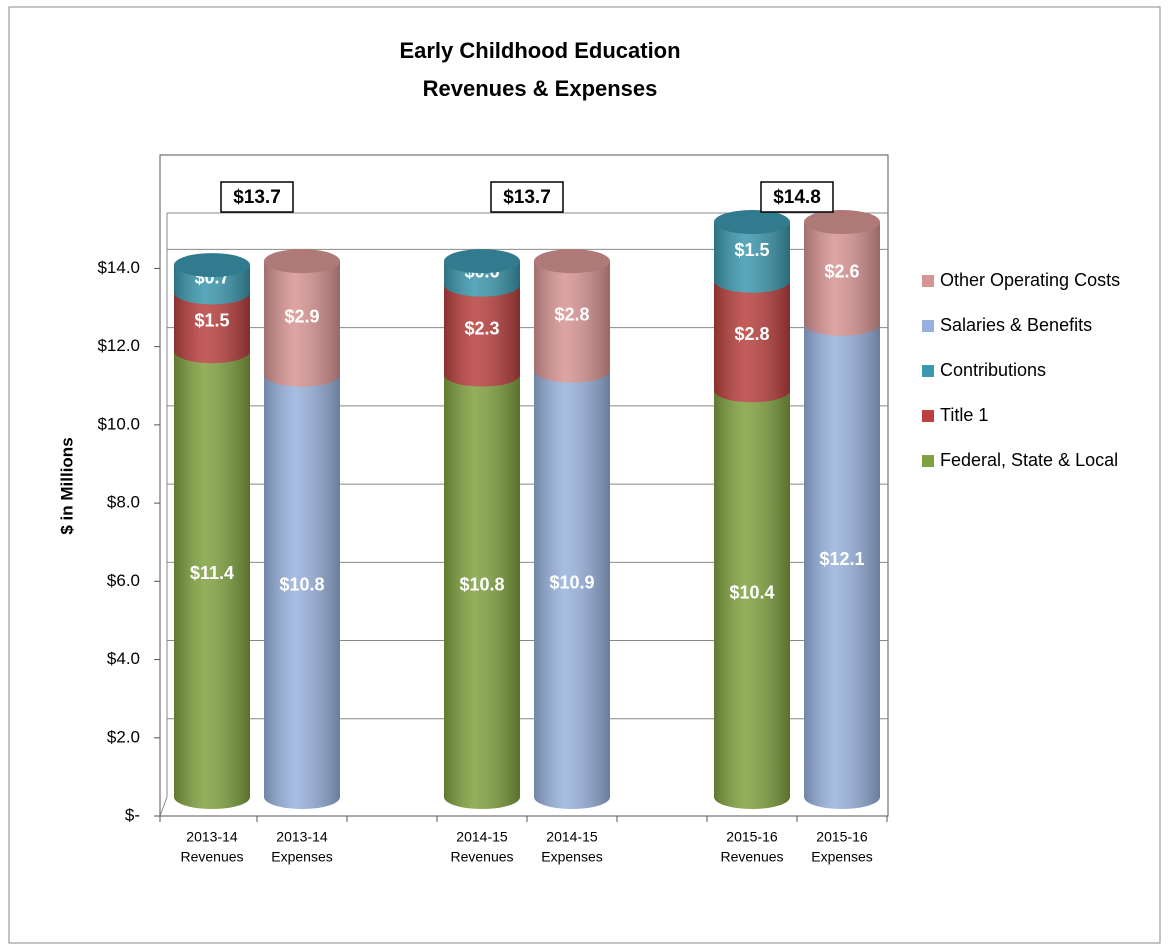  What do you see at coordinates (123, 580) in the screenshot?
I see `y-tick-label: $6.0` at bounding box center [123, 580].